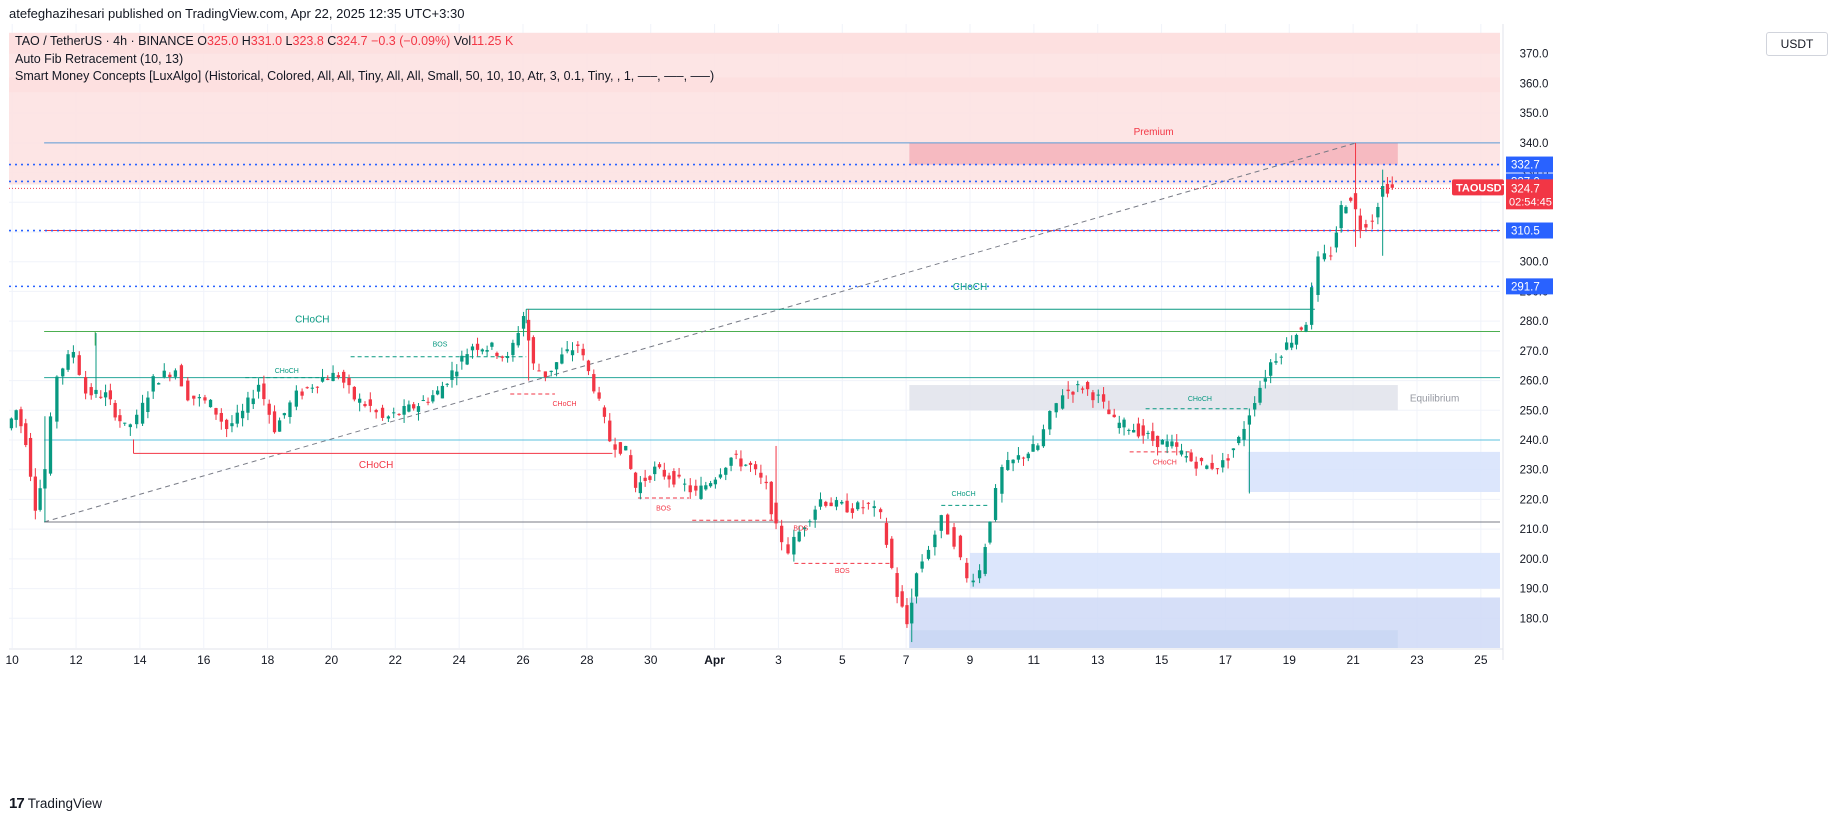  What do you see at coordinates (1797, 44) in the screenshot?
I see `currency-selector: USDT` at bounding box center [1797, 44].